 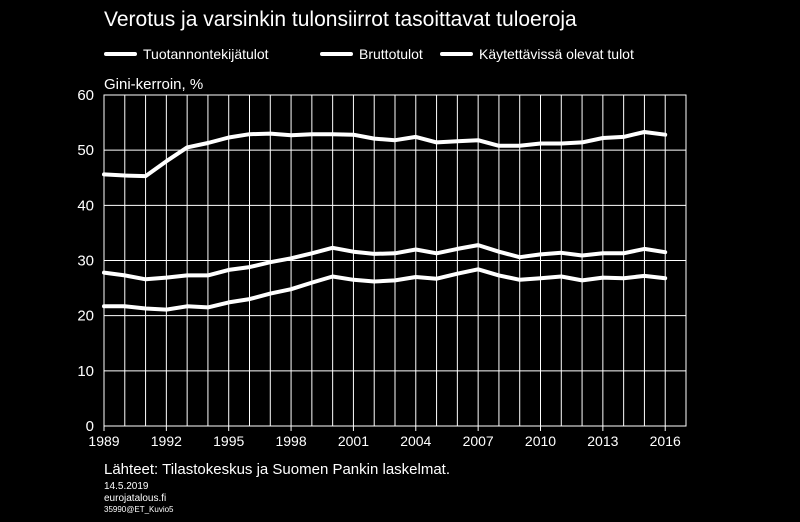 What do you see at coordinates (665, 441) in the screenshot?
I see `x-tick-label: 2016` at bounding box center [665, 441].